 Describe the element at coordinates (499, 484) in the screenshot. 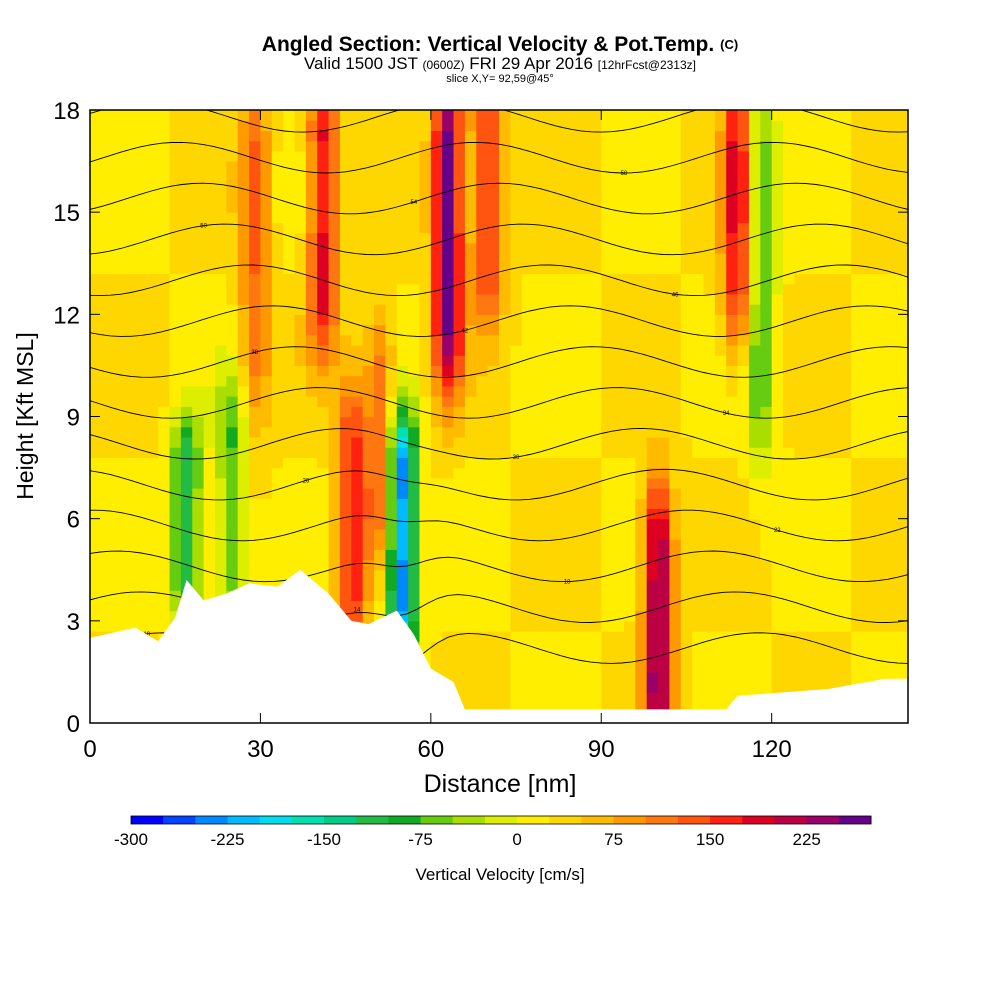

I see `isentrope-line` at that location.